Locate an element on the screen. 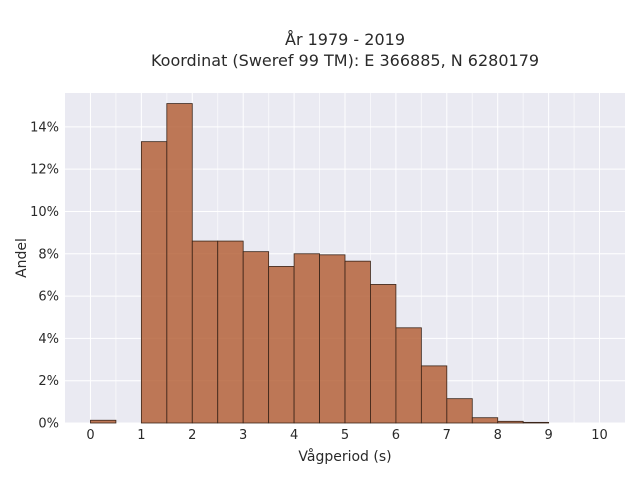 This screenshot has width=640, height=480. x-axis-label: Vågperiod (s) is located at coordinates (344, 456).